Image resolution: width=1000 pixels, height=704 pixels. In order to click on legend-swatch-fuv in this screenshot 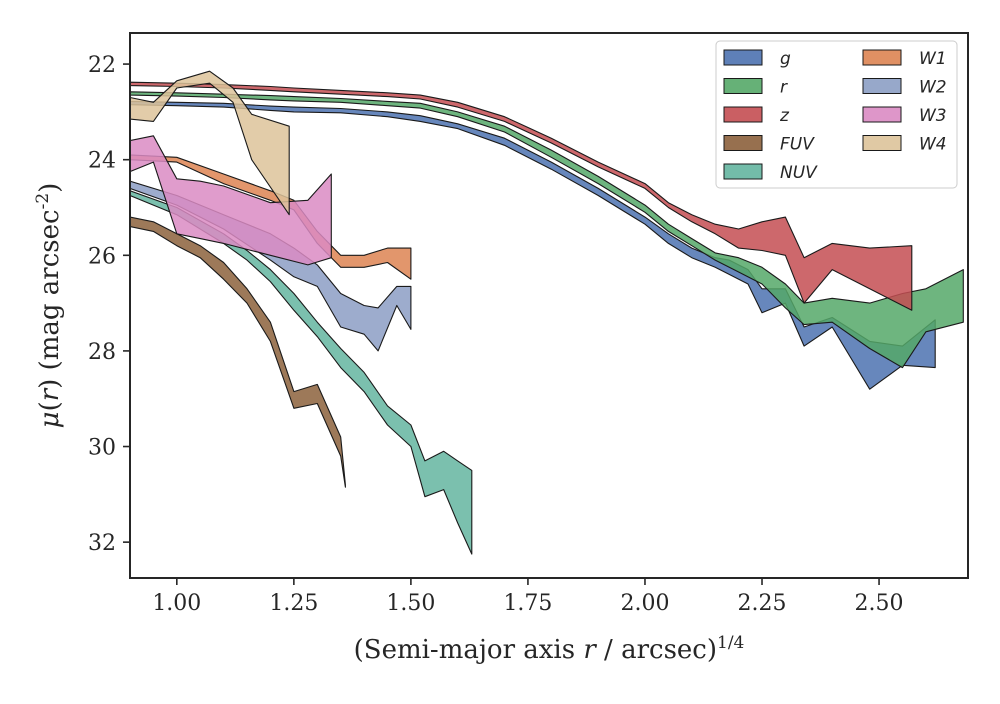, I will do `click(743, 143)`.